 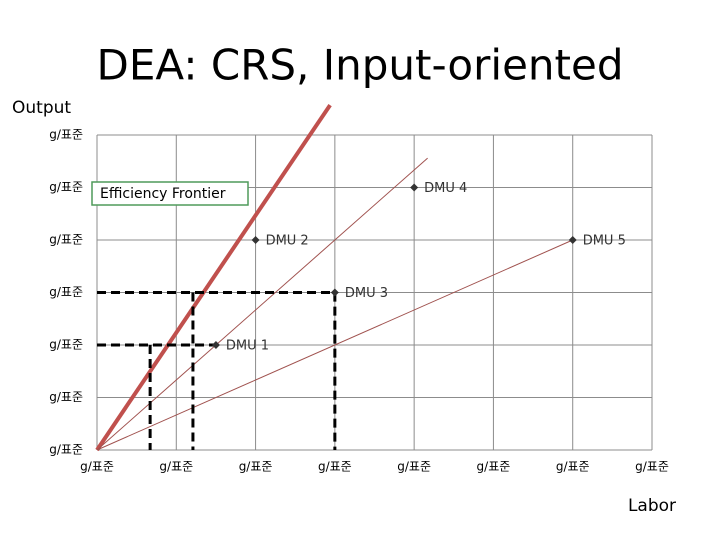 What do you see at coordinates (287, 241) in the screenshot?
I see `dmu-label: DMU 2` at bounding box center [287, 241].